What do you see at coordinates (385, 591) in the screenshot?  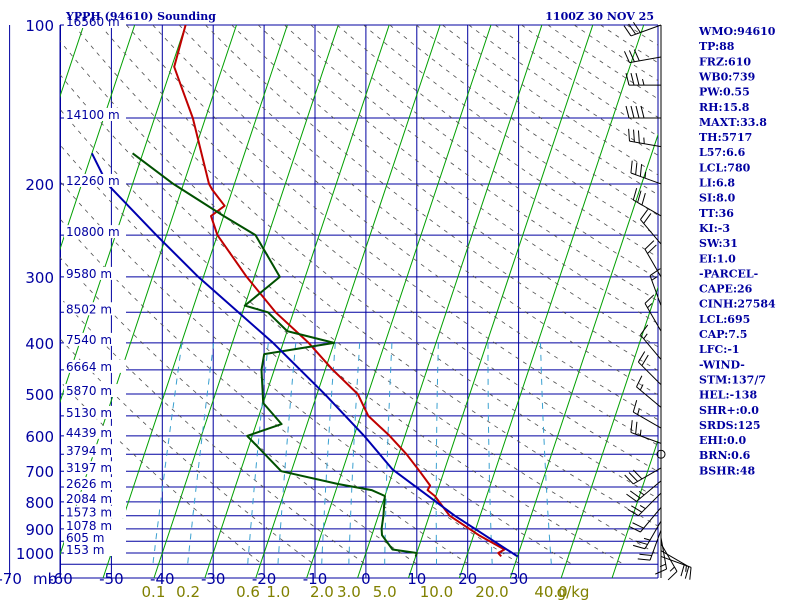 I see `mixing-ratio-label: 5.0` at bounding box center [385, 591].